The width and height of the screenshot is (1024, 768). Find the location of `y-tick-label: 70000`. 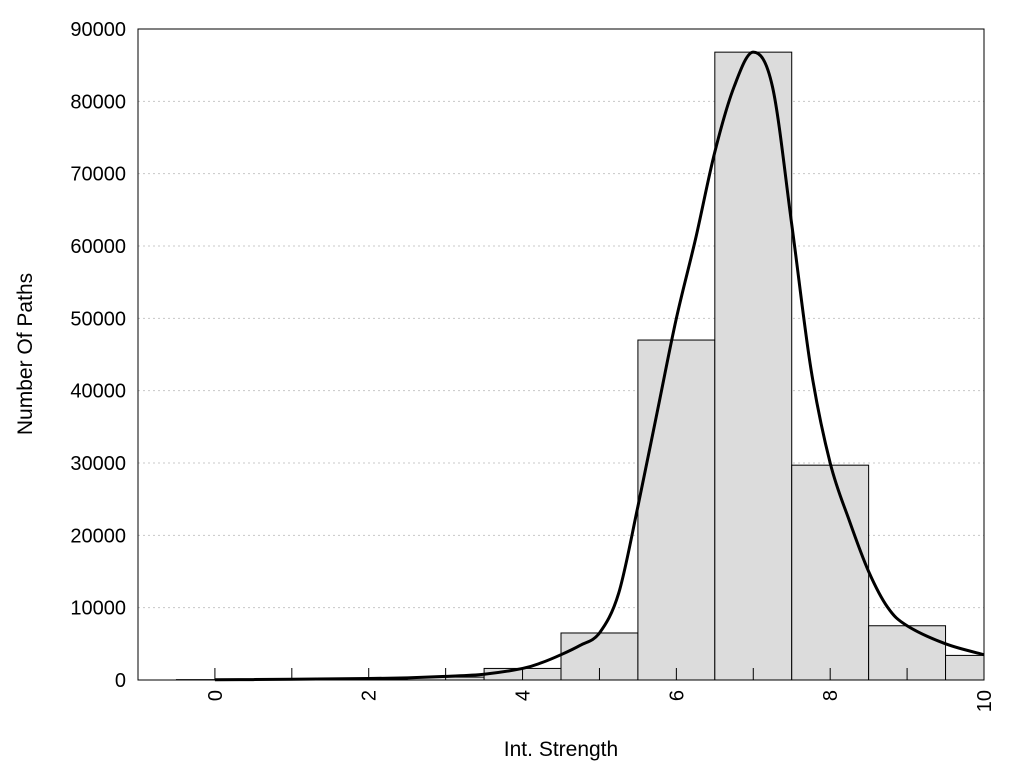

y-tick-label: 70000 is located at coordinates (98, 175).